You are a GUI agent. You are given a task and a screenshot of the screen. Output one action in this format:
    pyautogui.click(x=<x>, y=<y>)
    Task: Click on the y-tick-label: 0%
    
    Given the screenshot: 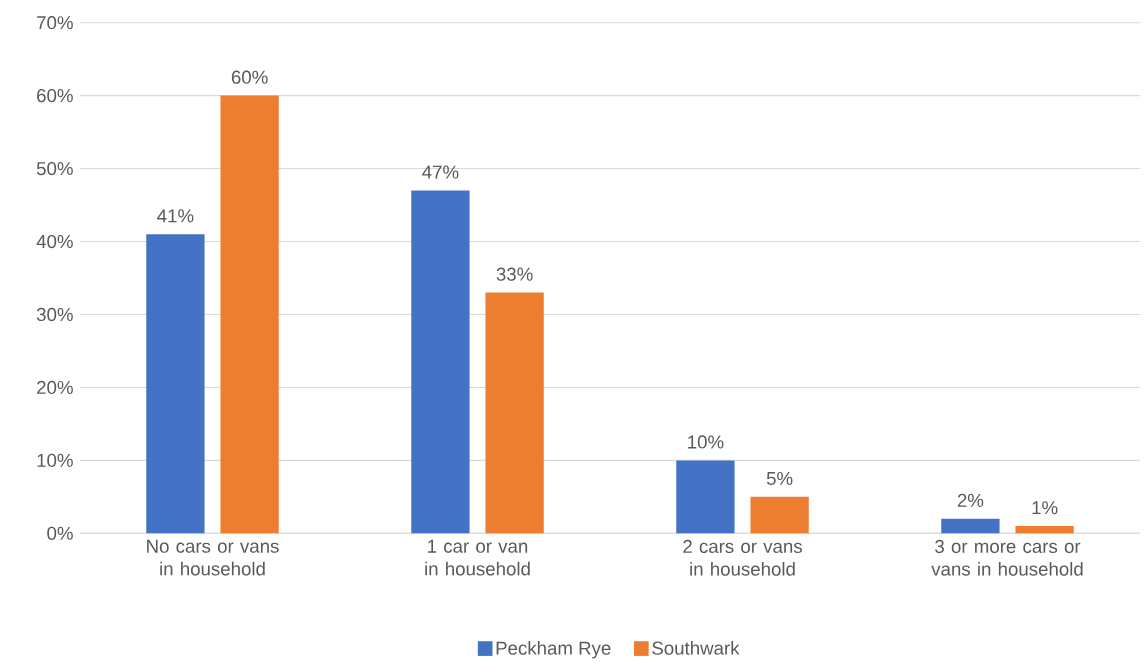 What is the action you would take?
    pyautogui.click(x=60, y=533)
    